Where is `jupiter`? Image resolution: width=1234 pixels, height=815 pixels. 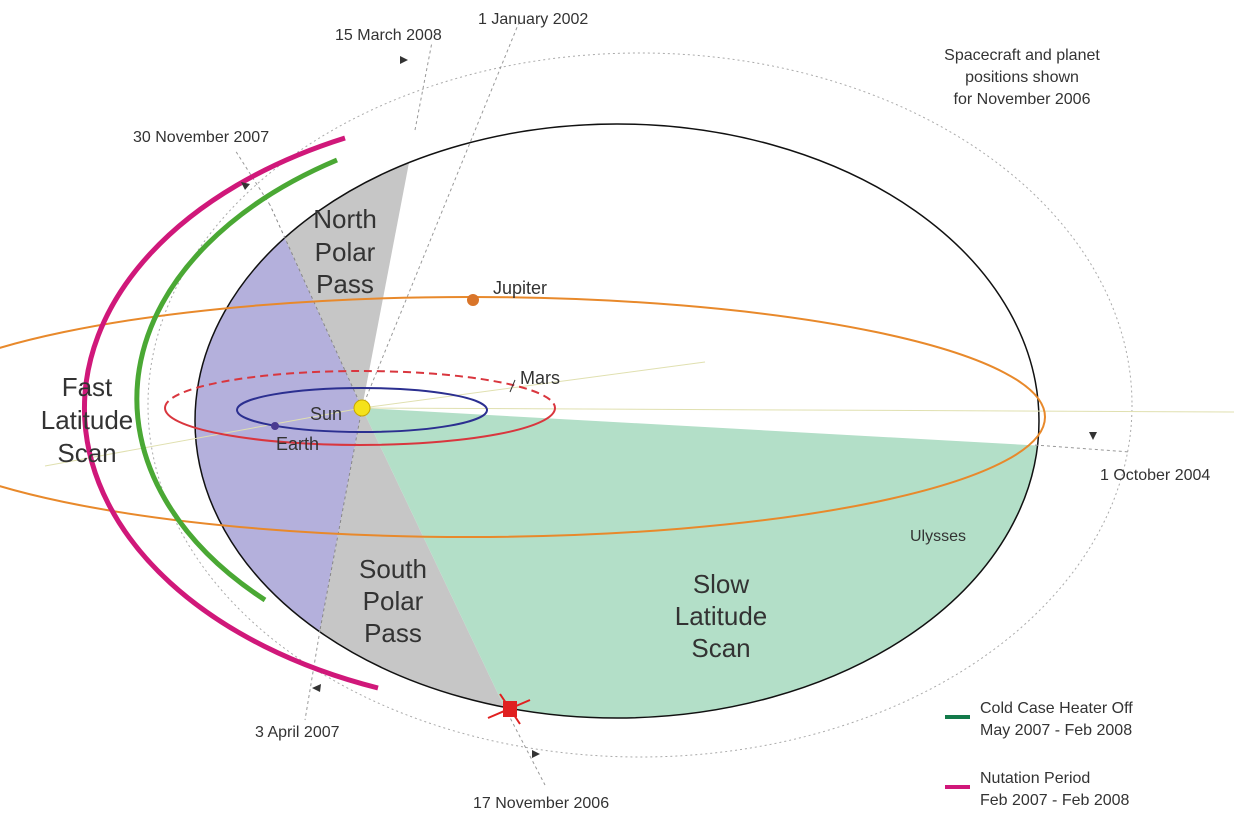 jupiter is located at coordinates (473, 300).